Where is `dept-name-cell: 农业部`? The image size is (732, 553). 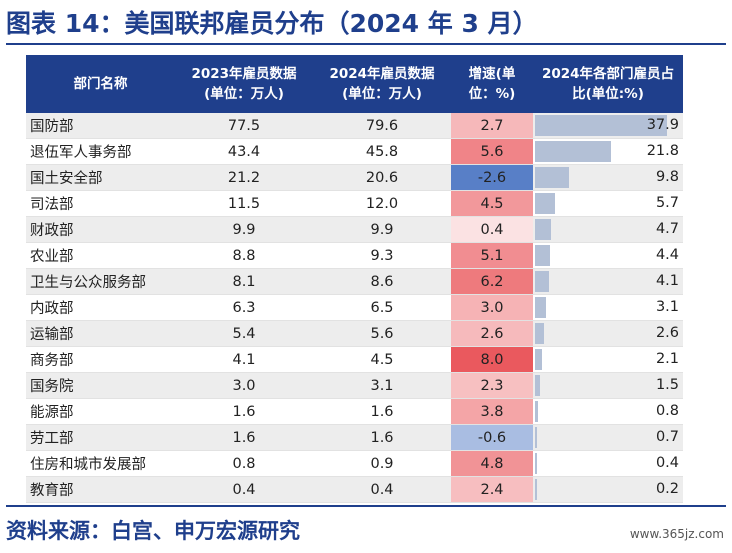
dept-name-cell: 农业部 is located at coordinates (100, 255).